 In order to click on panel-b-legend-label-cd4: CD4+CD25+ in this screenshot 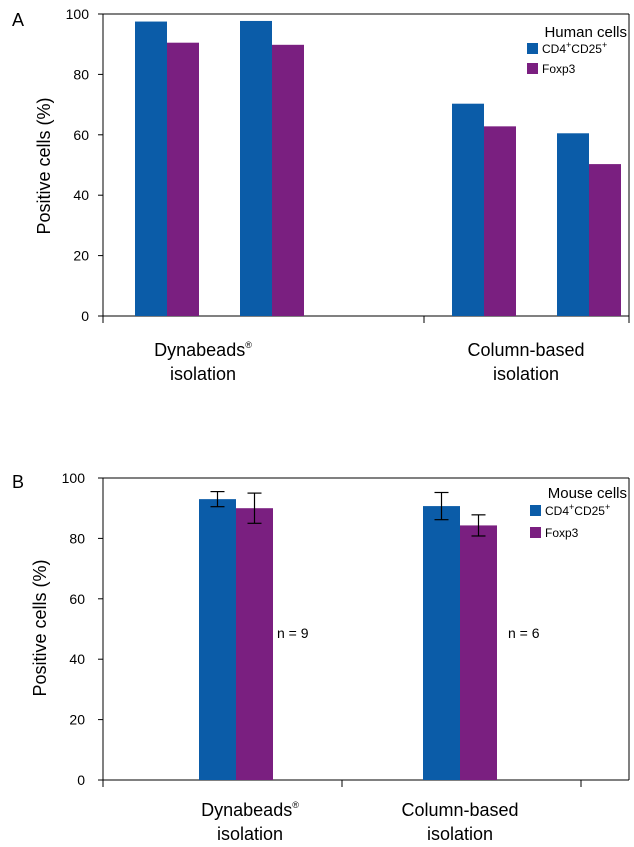, I will do `click(577, 510)`.